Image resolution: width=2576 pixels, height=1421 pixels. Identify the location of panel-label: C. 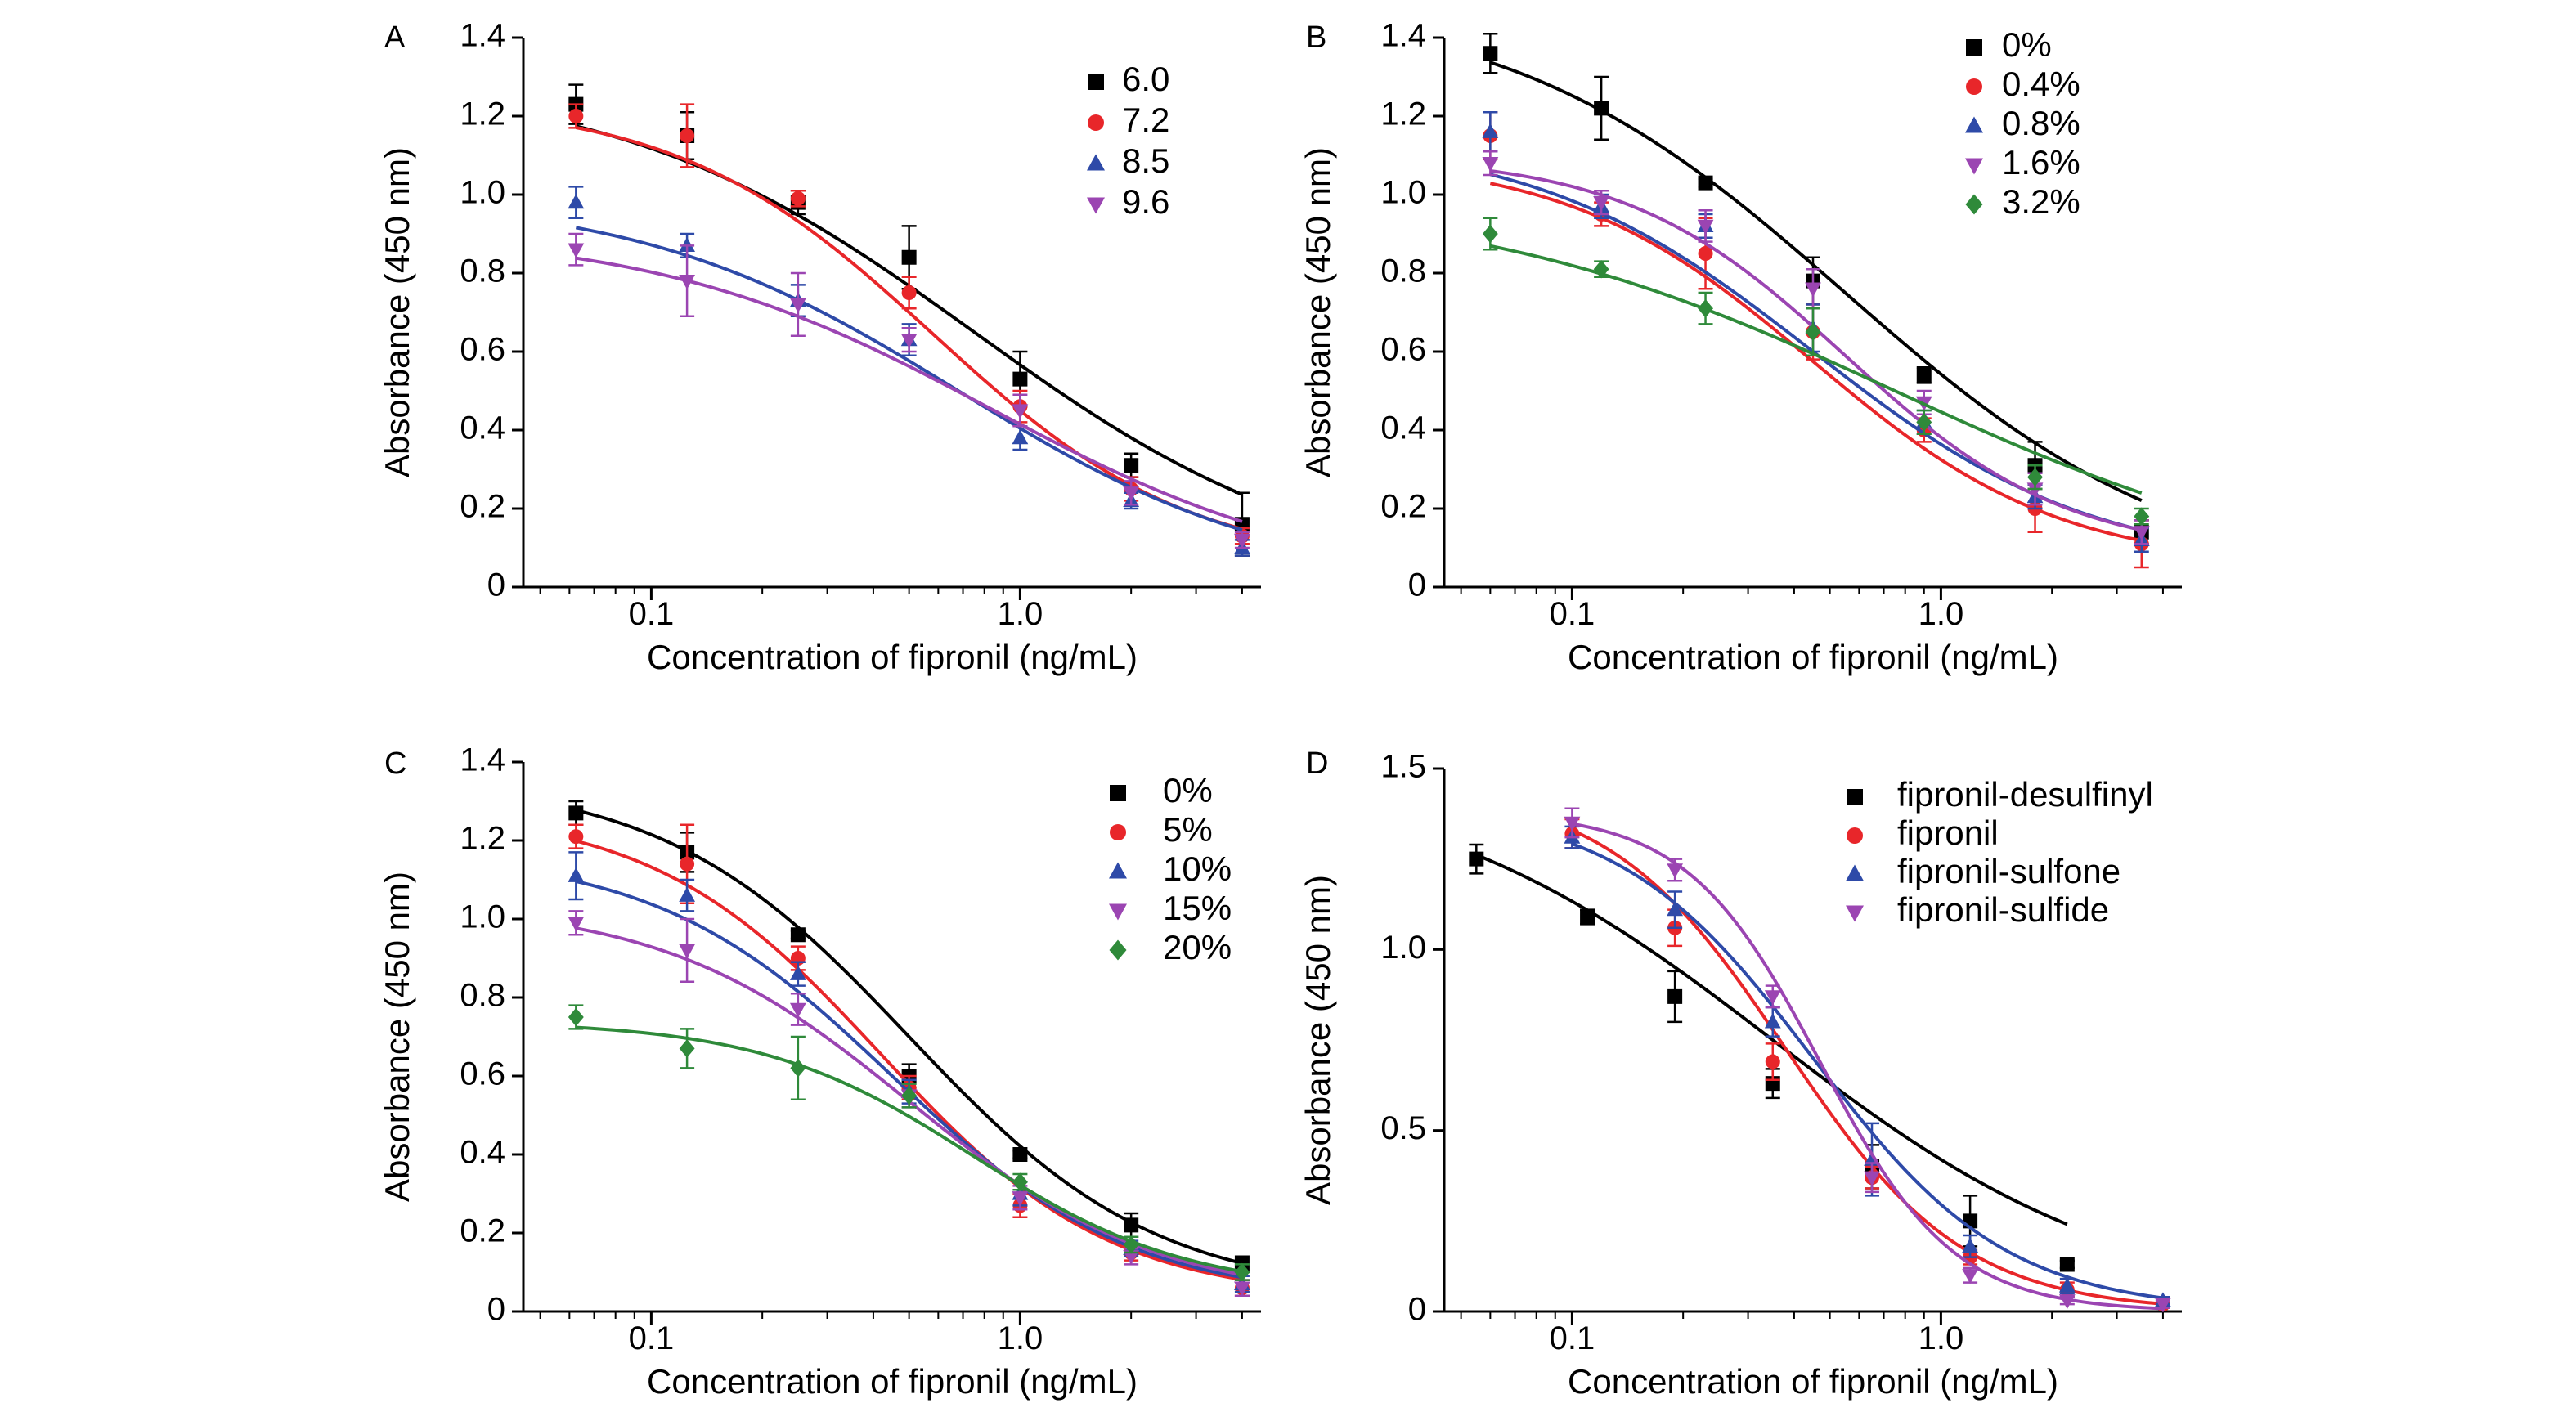
(395, 763).